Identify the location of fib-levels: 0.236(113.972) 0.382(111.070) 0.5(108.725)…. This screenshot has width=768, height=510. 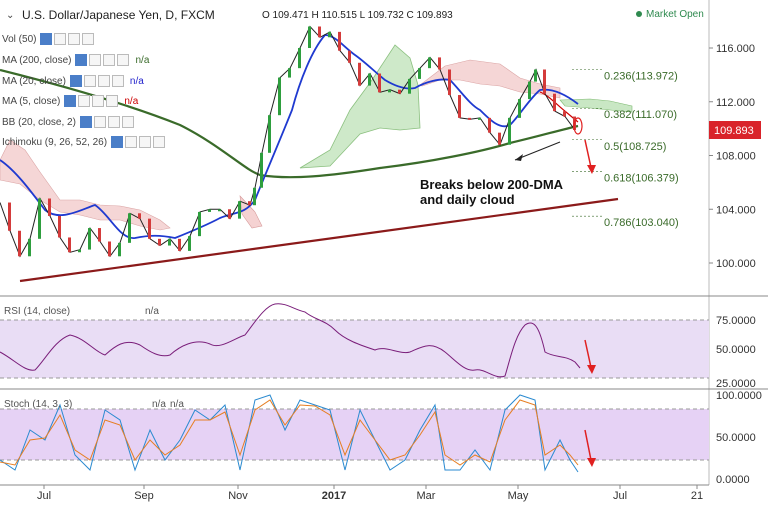
(625, 148).